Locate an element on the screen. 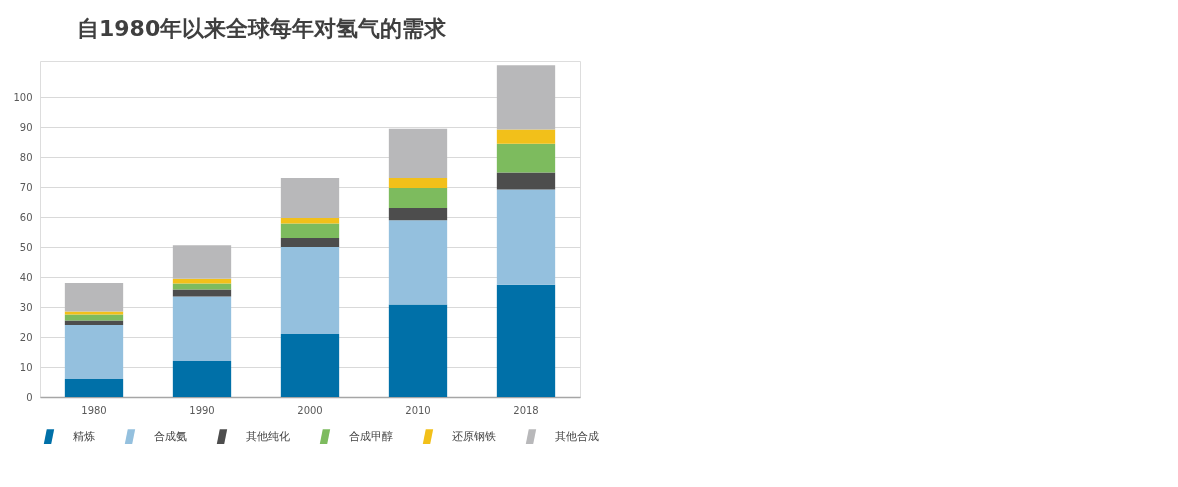 This screenshot has width=1178, height=487. legend-label: 其他纯化 is located at coordinates (268, 436).